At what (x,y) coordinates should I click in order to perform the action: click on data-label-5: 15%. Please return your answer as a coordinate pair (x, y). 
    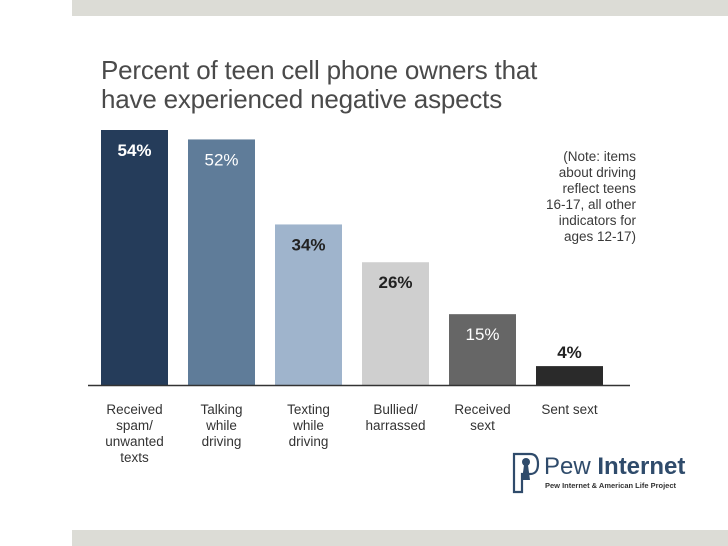
    Looking at the image, I should click on (482, 334).